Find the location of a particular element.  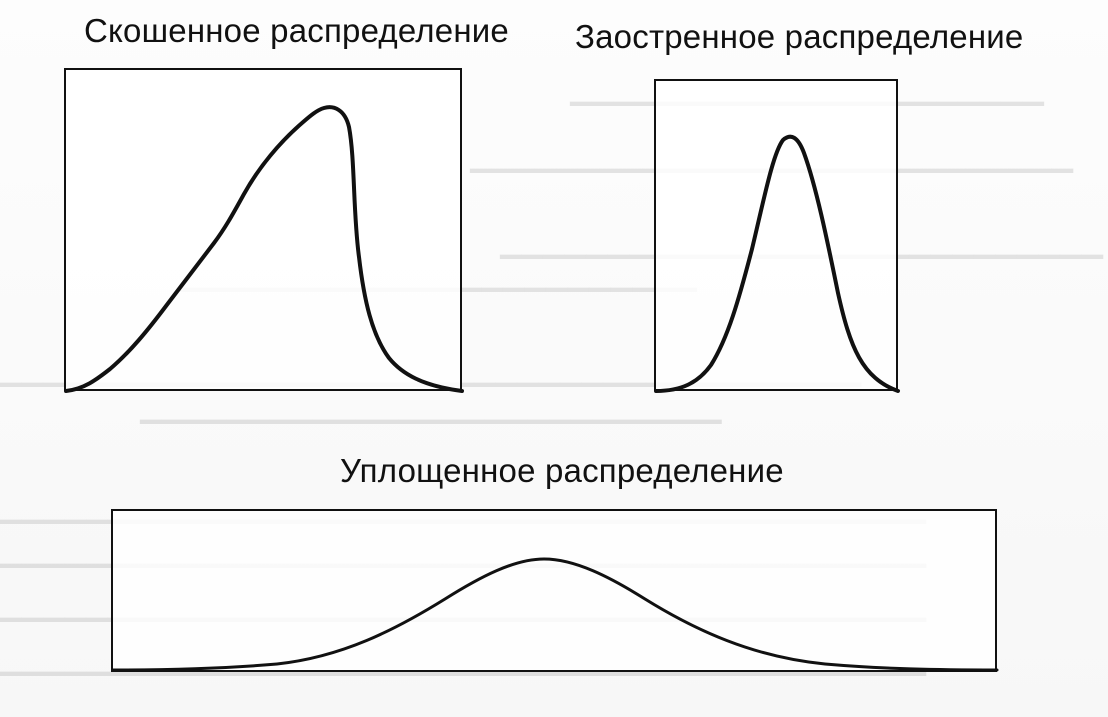

flattened-distribution-plot is located at coordinates (555, 614).